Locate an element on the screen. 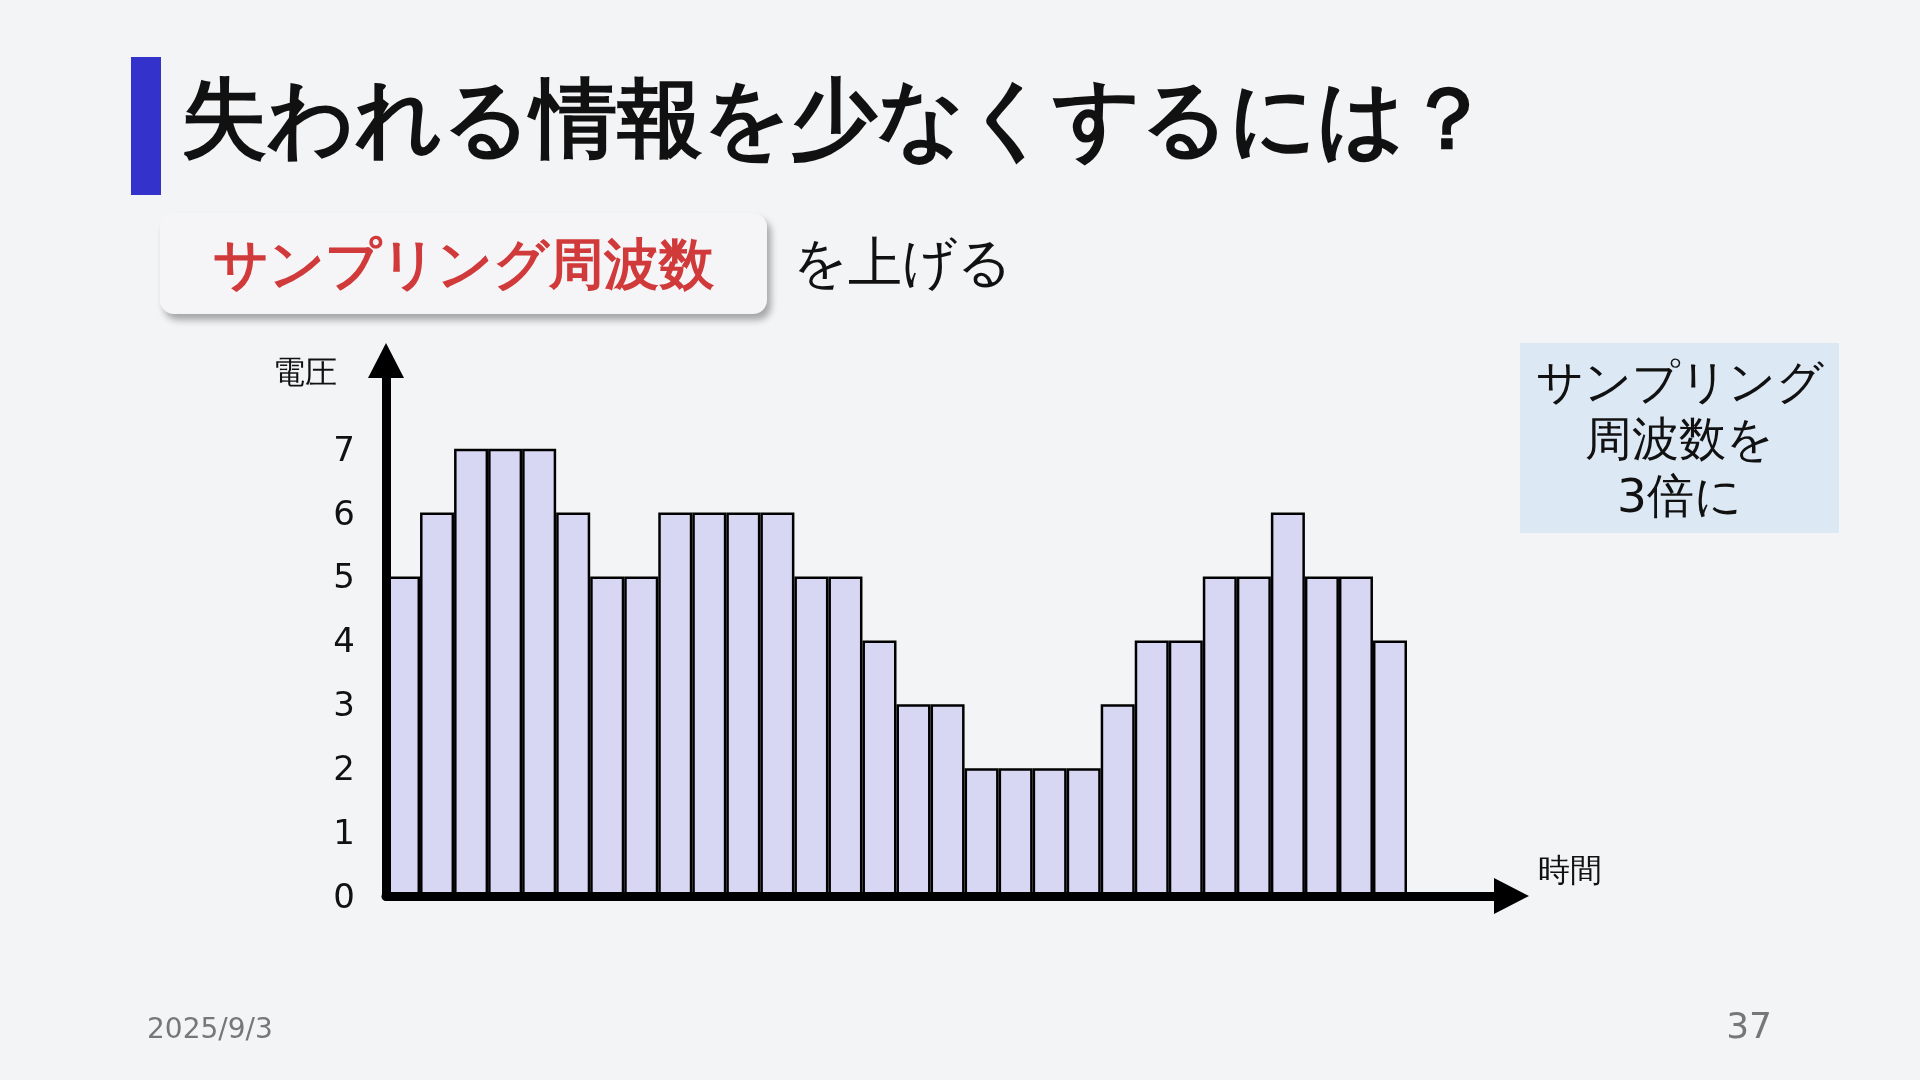 This screenshot has height=1080, width=1920. chart-subtitle: サンプリング周波数 is located at coordinates (463, 263).